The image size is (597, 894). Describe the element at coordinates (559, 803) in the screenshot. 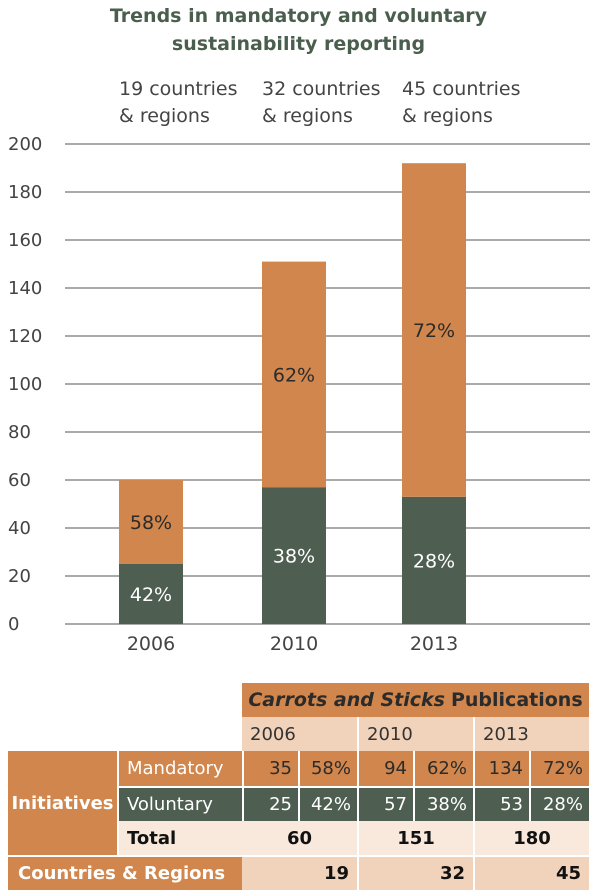

I see `voluntary-pct-2013: 28%` at that location.